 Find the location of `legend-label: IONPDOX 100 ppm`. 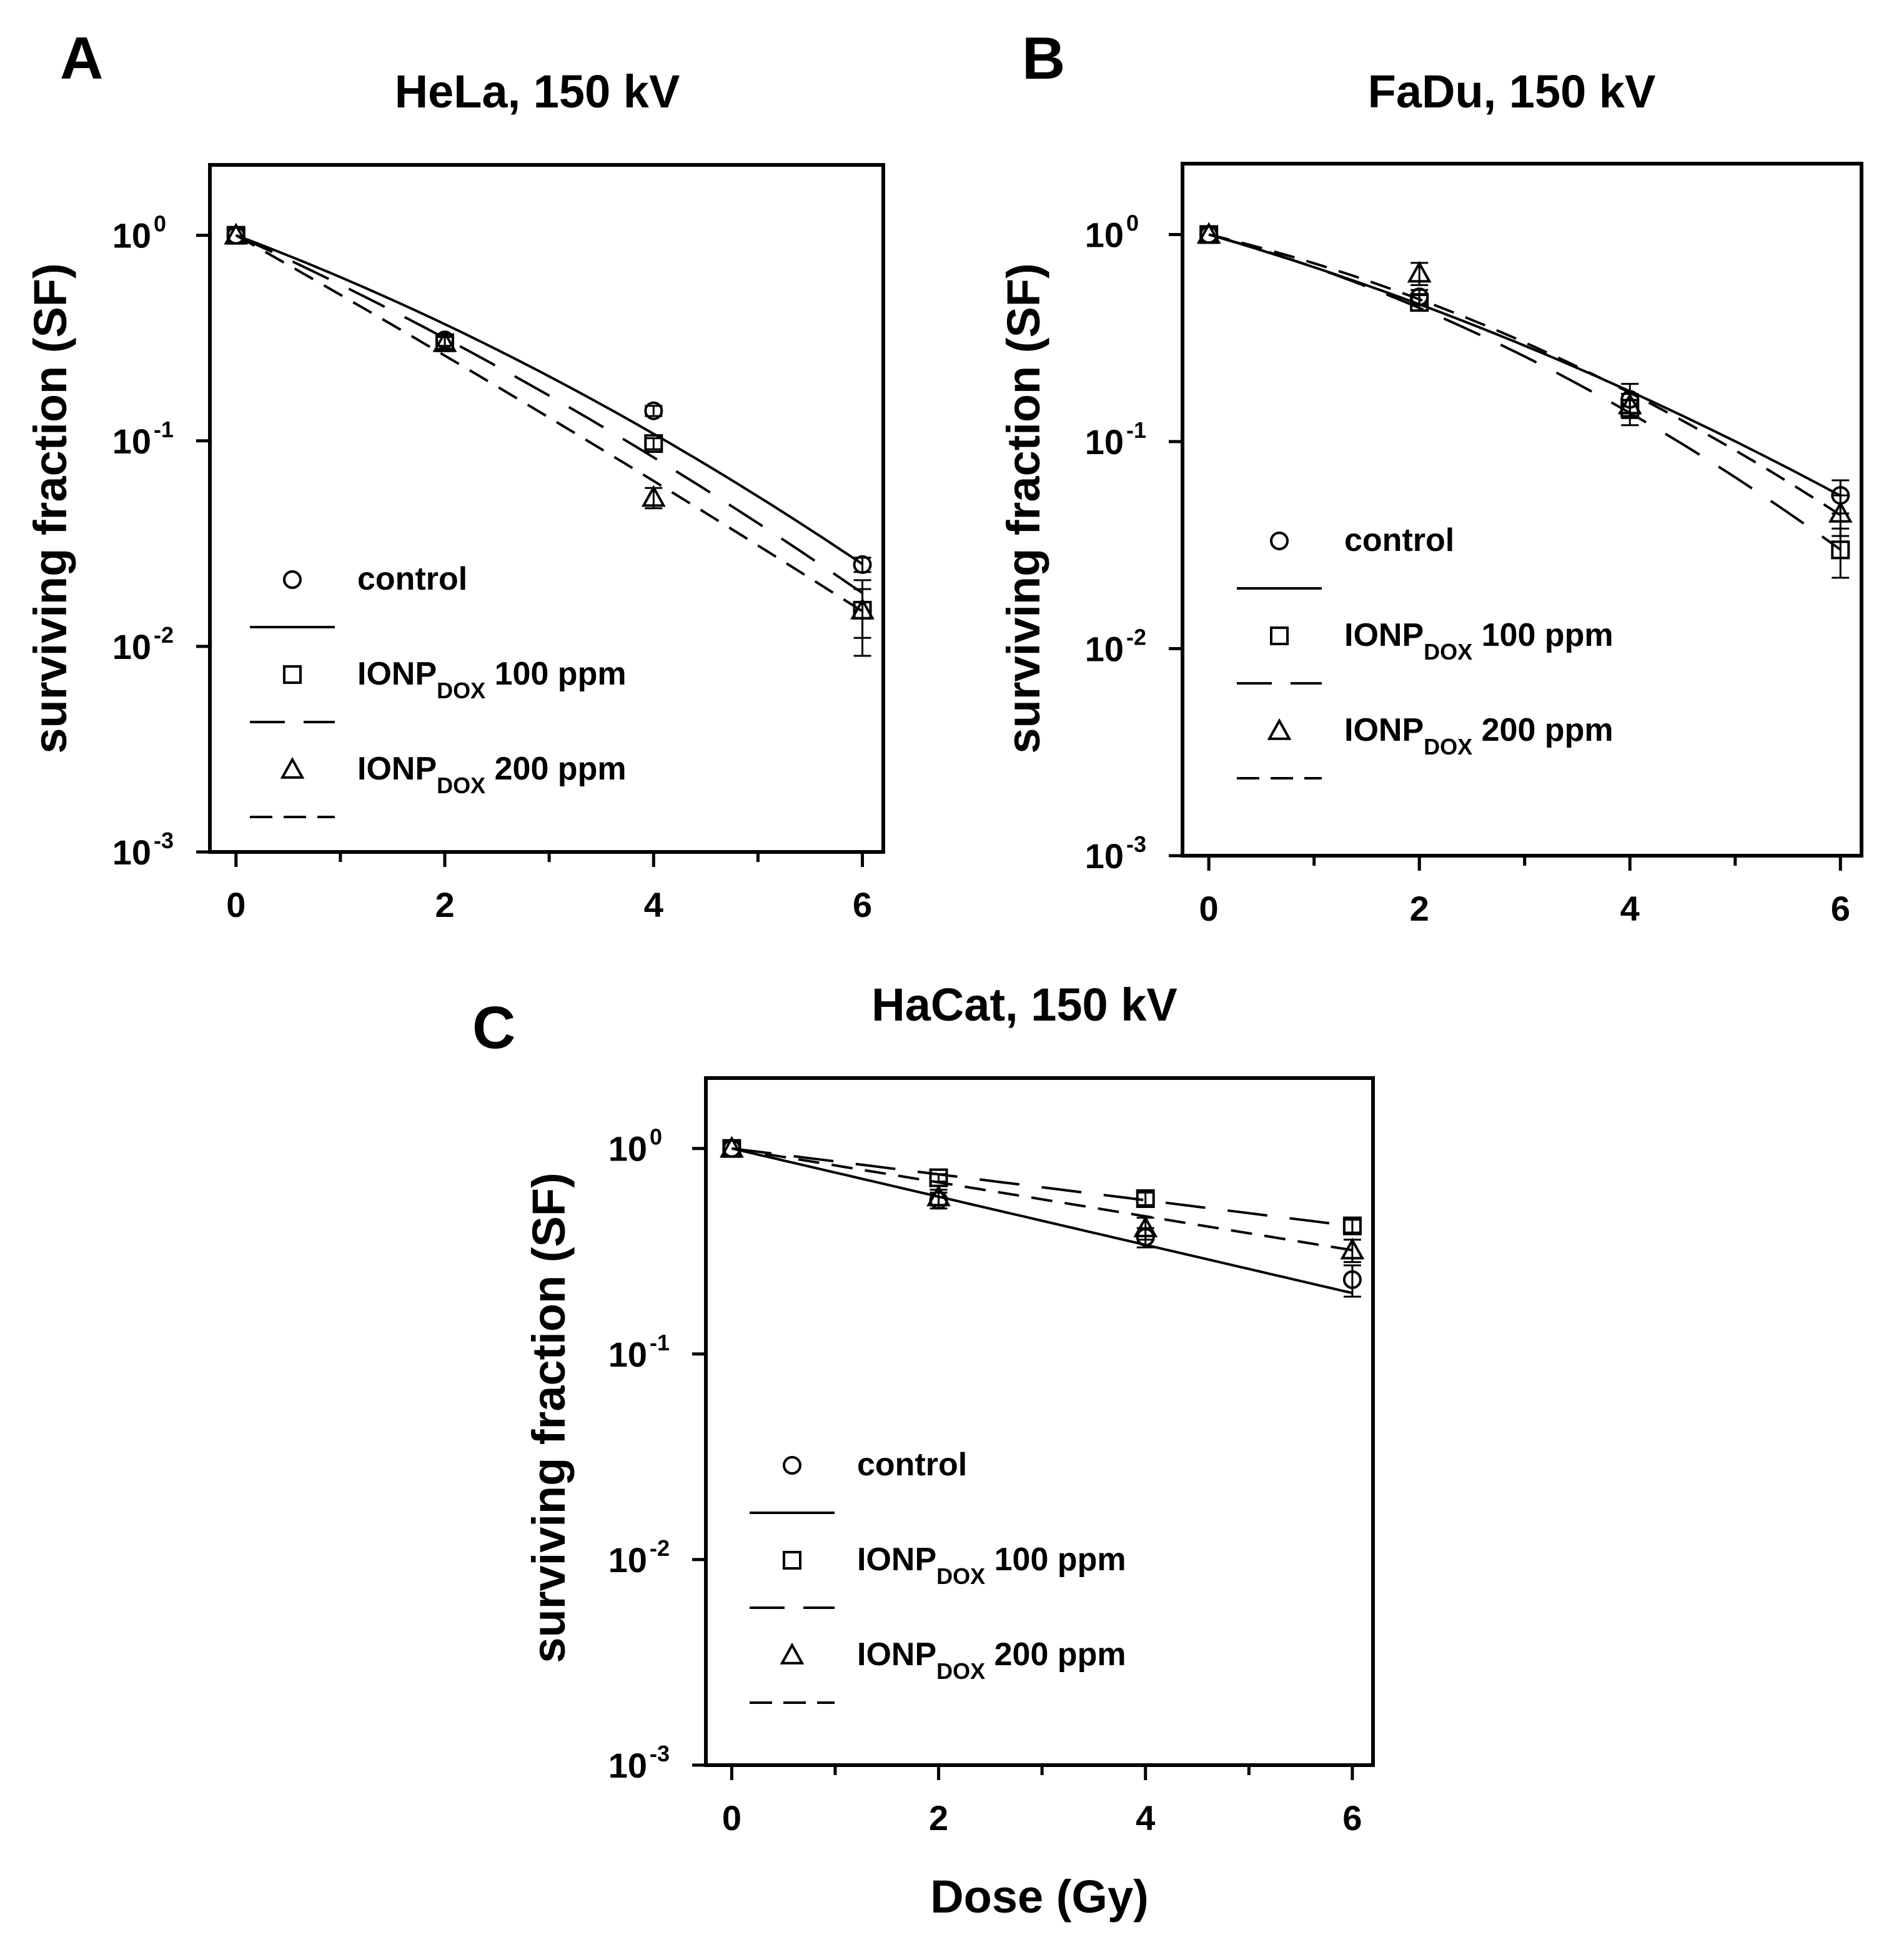

legend-label: IONPDOX 100 ppm is located at coordinates (1479, 641).